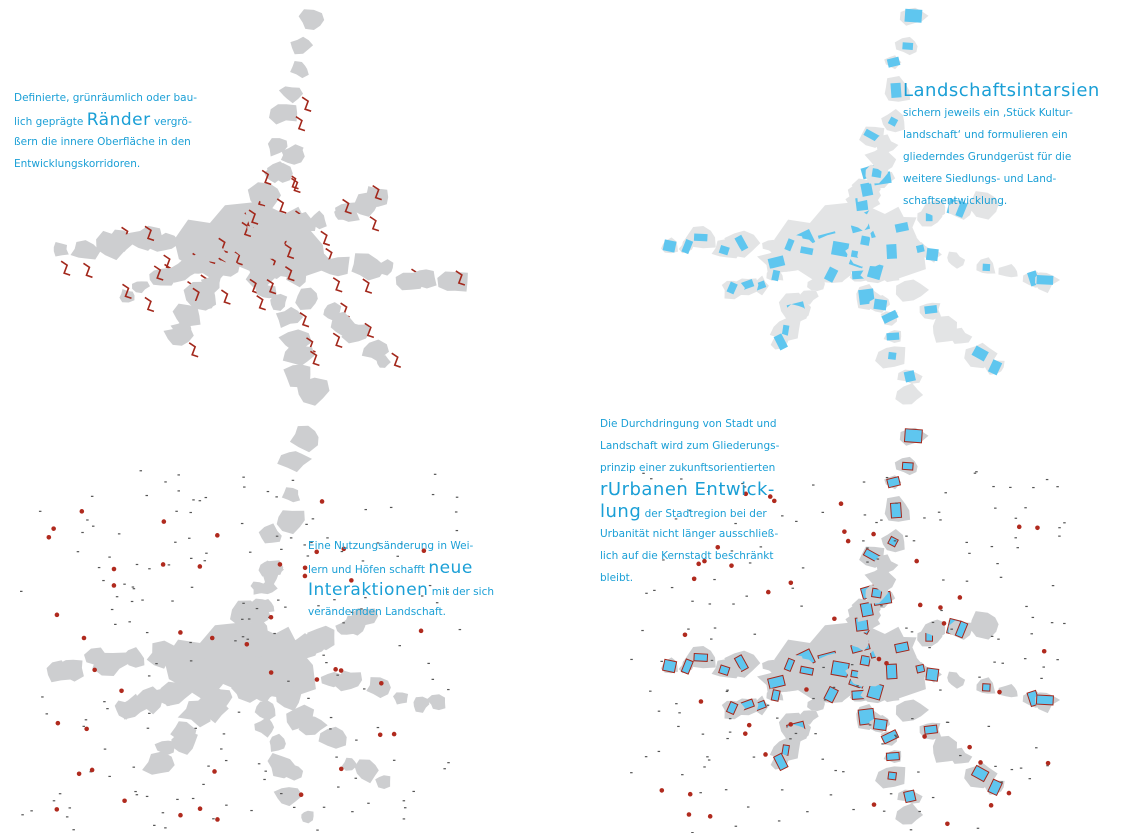 The height and width of the screenshot is (833, 1123). Describe the element at coordinates (118, 120) in the screenshot. I see `emphasis: Ränder` at that location.